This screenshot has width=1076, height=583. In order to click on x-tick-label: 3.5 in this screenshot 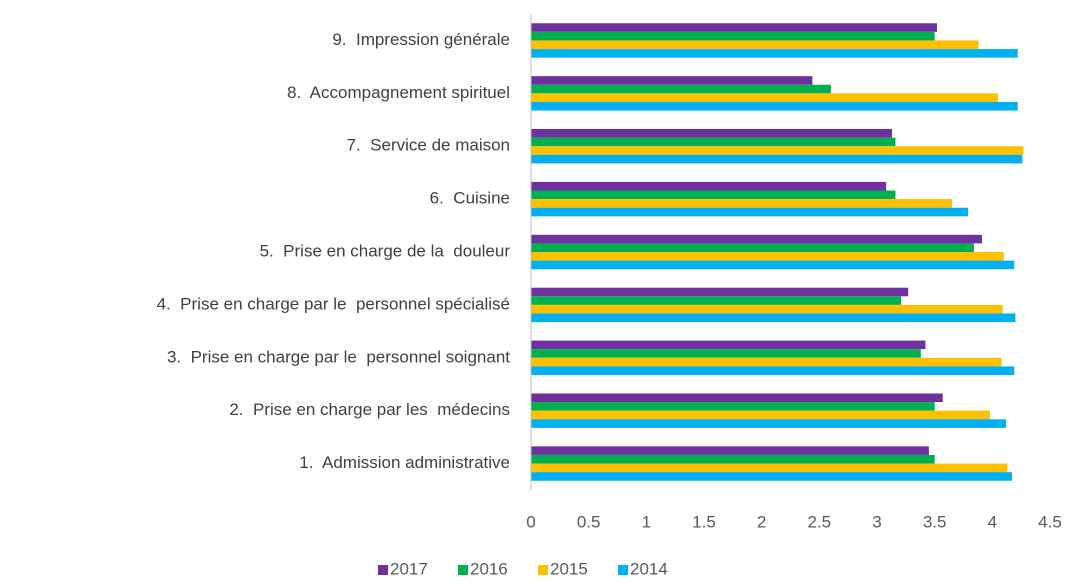, I will do `click(935, 521)`.